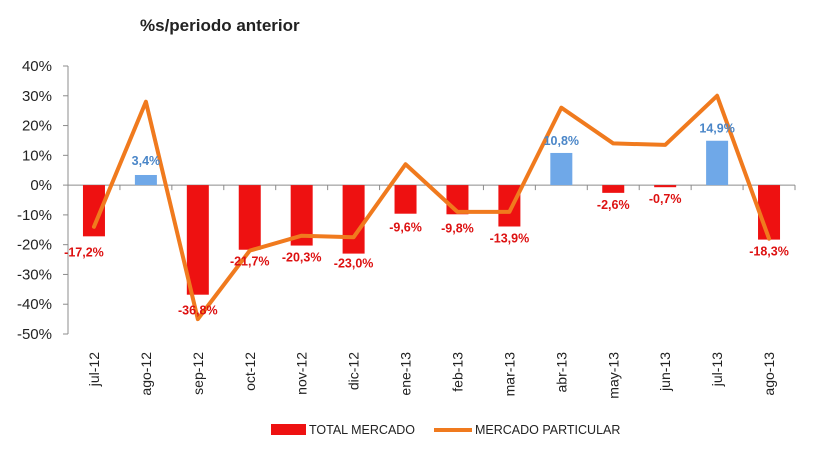 The height and width of the screenshot is (456, 820). What do you see at coordinates (665, 199) in the screenshot?
I see `data-label: -0,7%` at bounding box center [665, 199].